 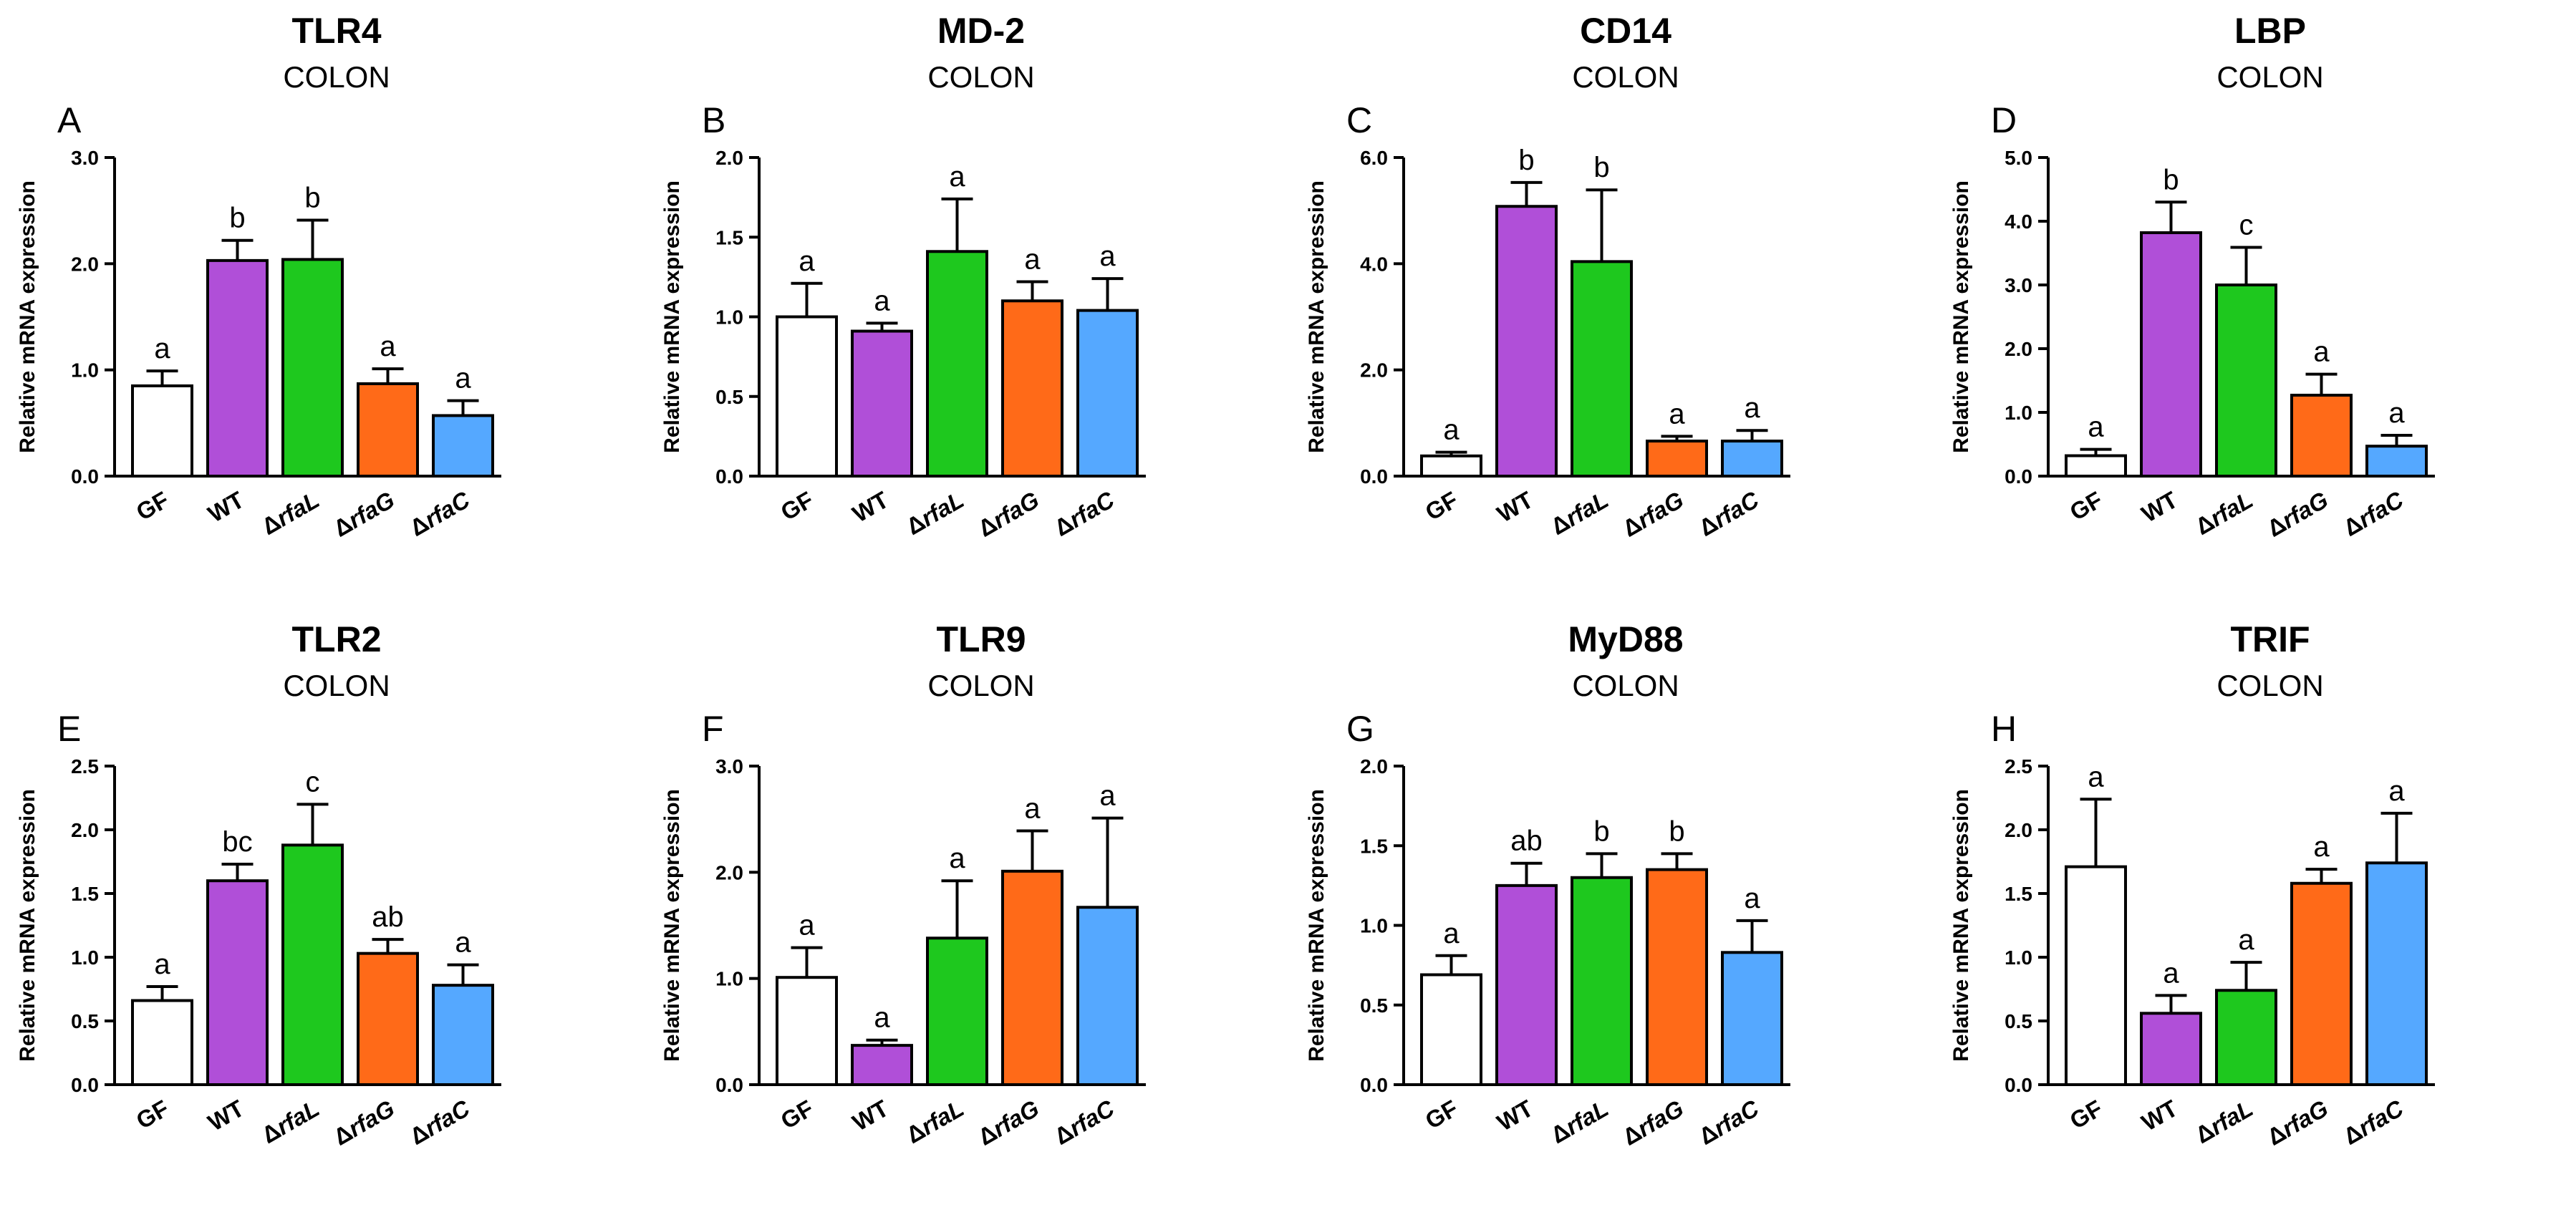 I want to click on significance-label: bc, so click(x=237, y=842).